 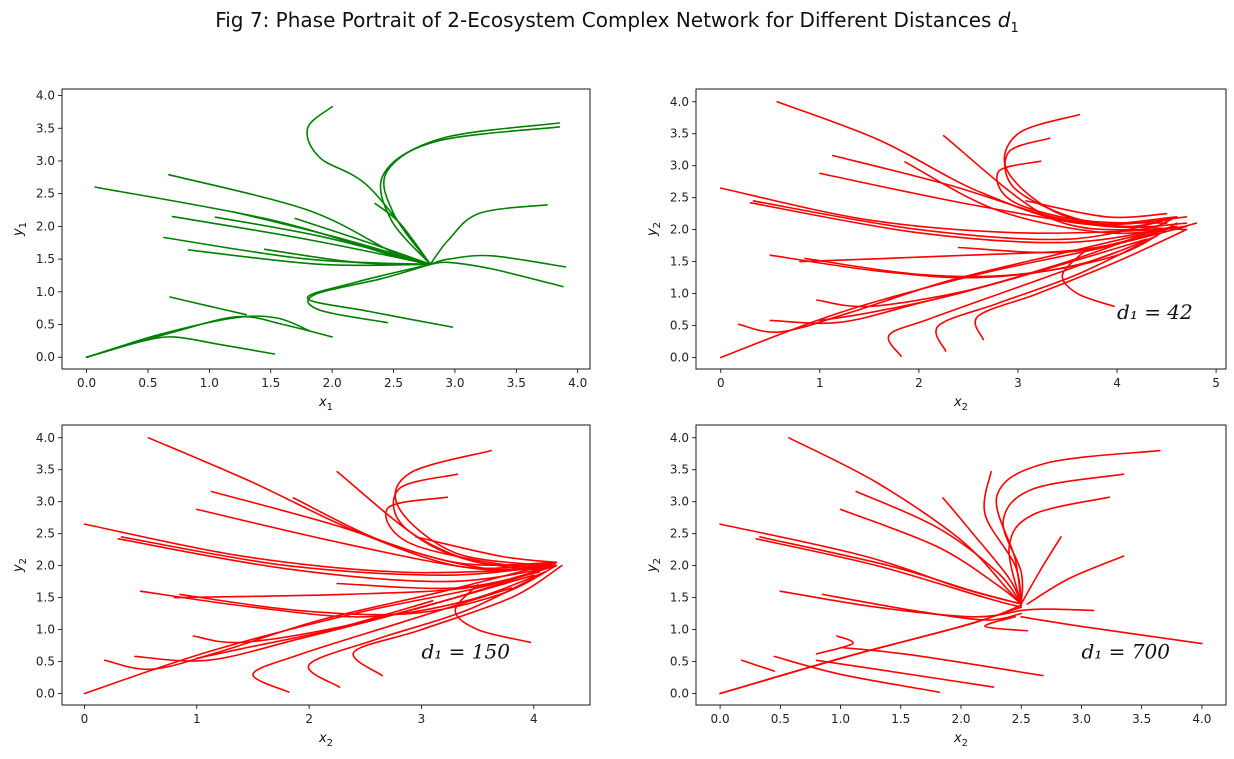 I want to click on x-axis-label: x1, so click(x=325, y=404).